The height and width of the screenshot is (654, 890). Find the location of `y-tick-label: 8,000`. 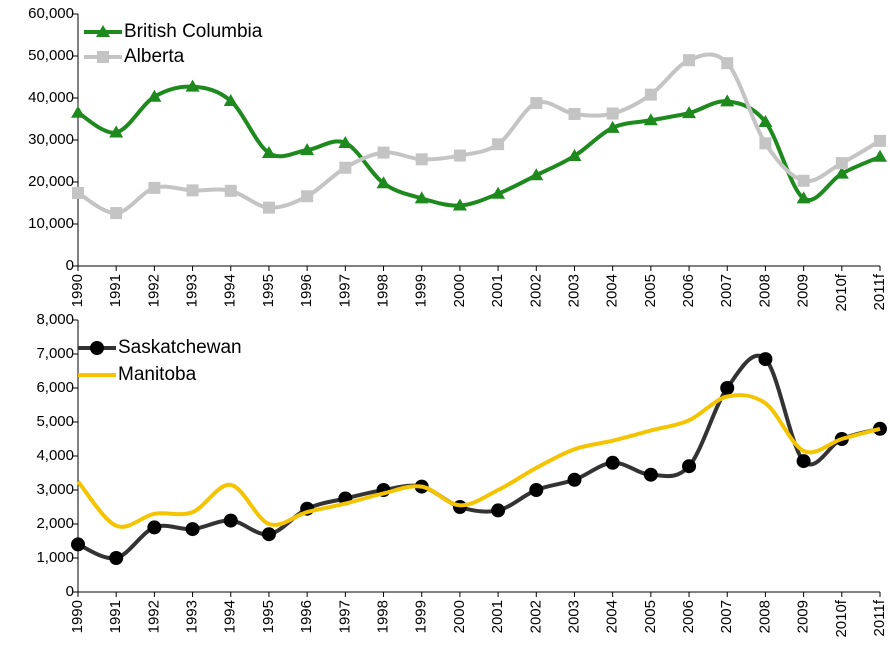

y-tick-label: 8,000 is located at coordinates (55, 319).